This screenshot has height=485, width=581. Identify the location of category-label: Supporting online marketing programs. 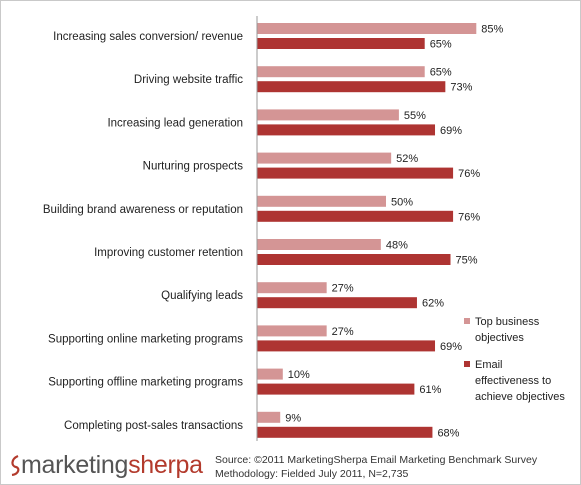
(145, 339).